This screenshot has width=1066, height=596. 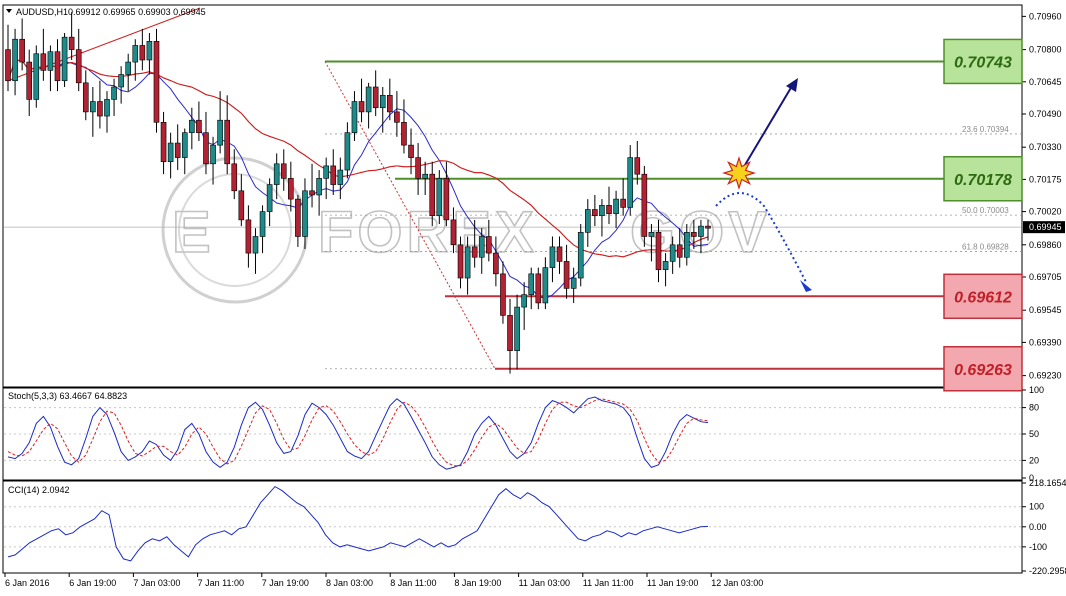 I want to click on price-tick-label: 0.70960, so click(x=1045, y=16).